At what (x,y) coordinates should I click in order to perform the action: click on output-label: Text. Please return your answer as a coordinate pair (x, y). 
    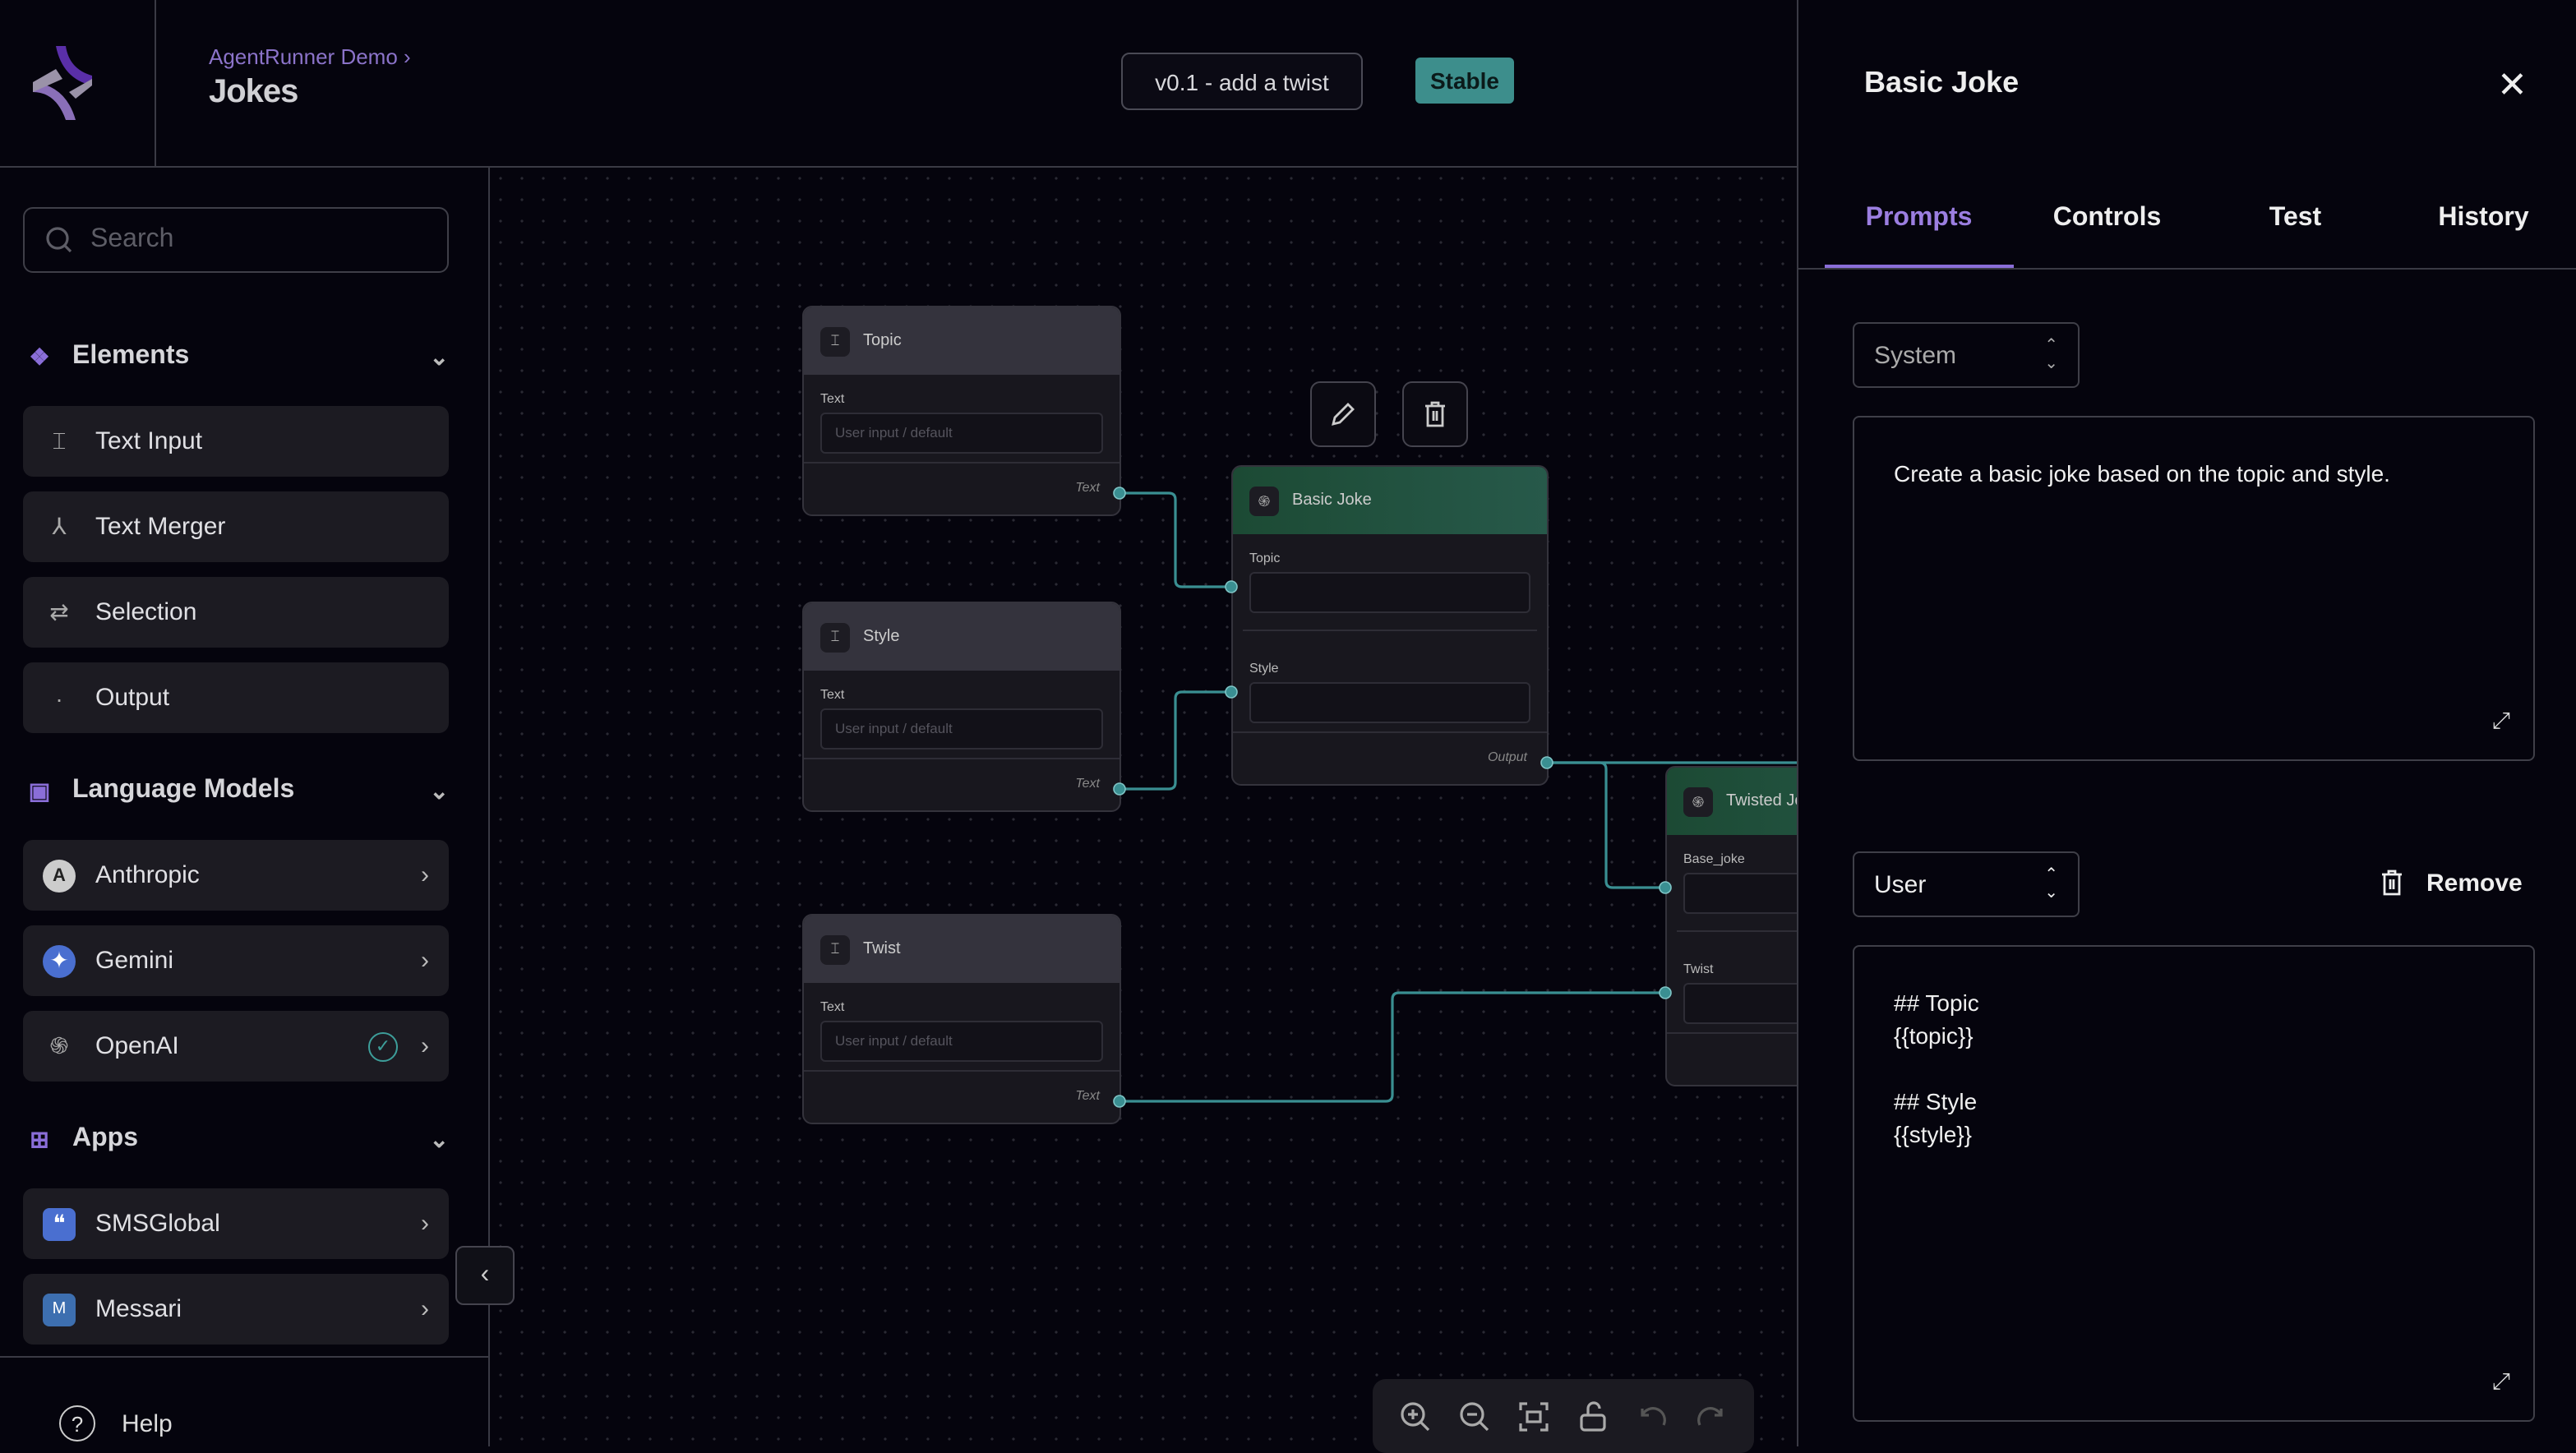
    Looking at the image, I should click on (961, 488).